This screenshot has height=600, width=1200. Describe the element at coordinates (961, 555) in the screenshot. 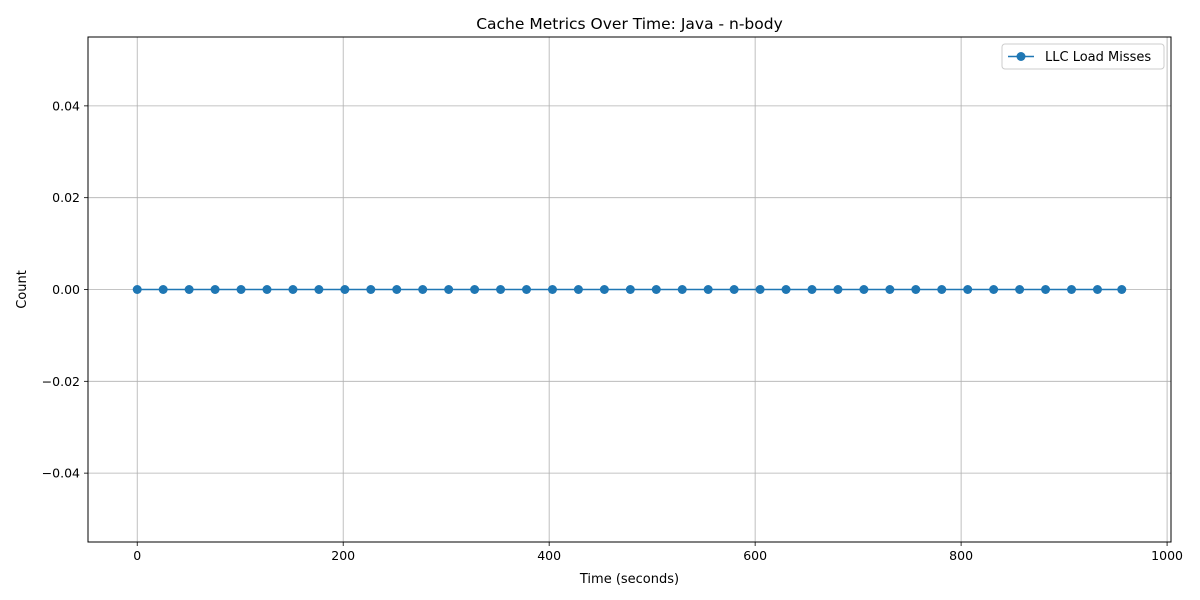

I see `x-tick-label: 800` at that location.